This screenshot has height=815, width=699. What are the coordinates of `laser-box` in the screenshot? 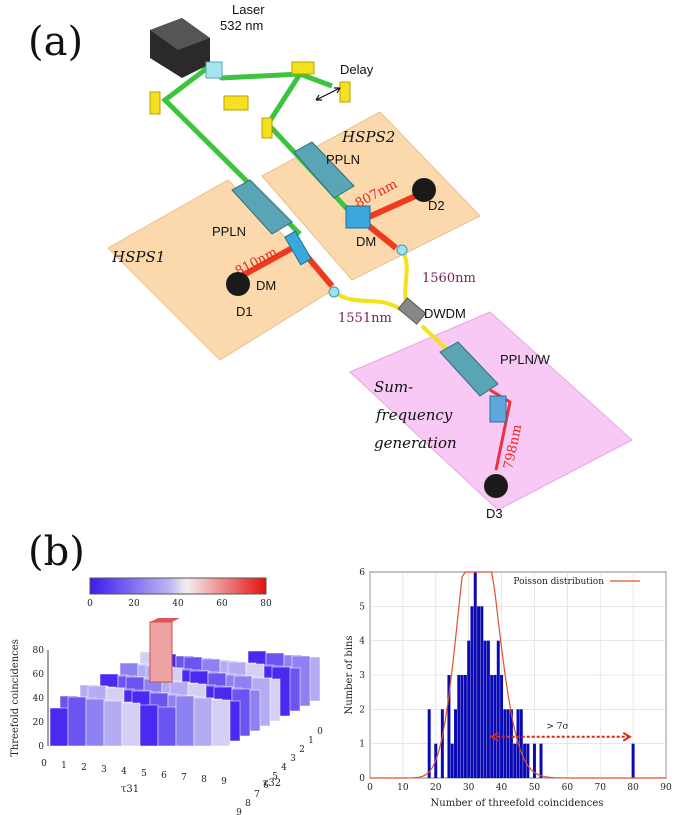 It's located at (180, 48).